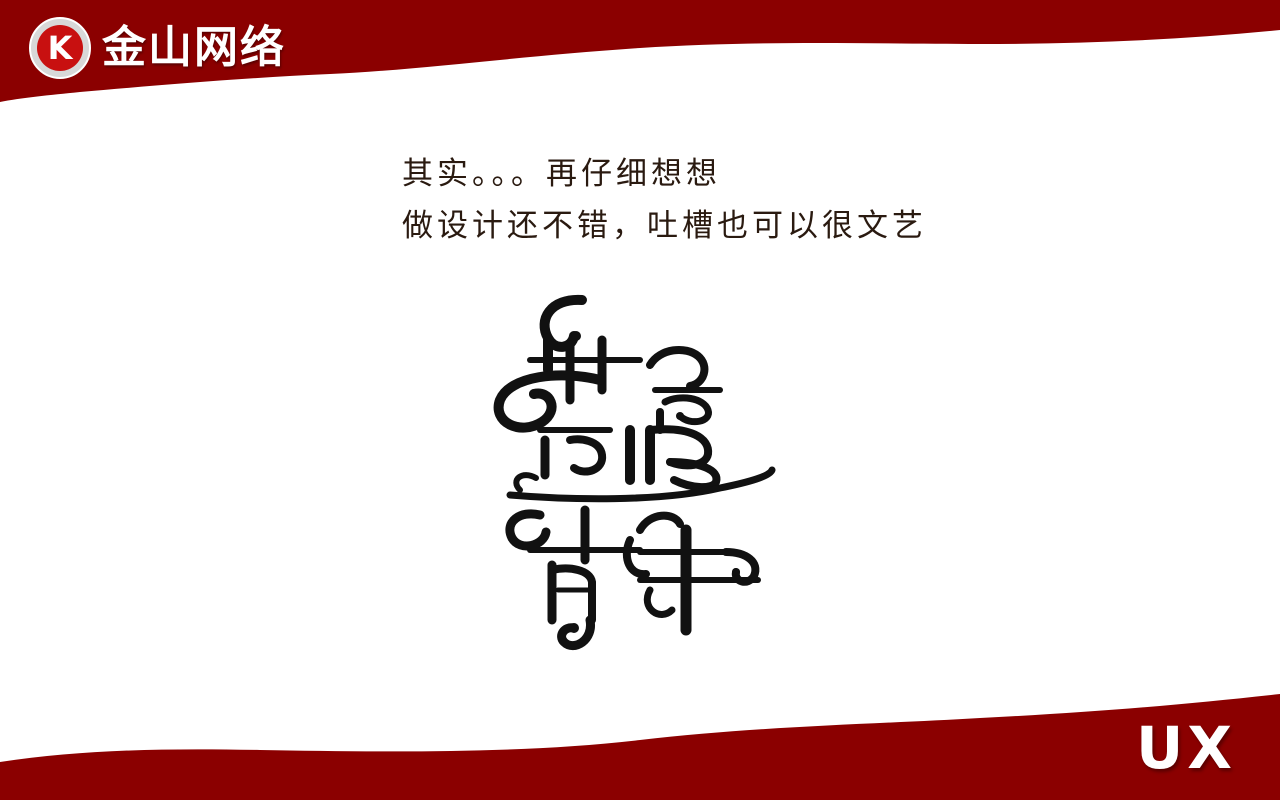  What do you see at coordinates (640, 51) in the screenshot?
I see `top-band` at bounding box center [640, 51].